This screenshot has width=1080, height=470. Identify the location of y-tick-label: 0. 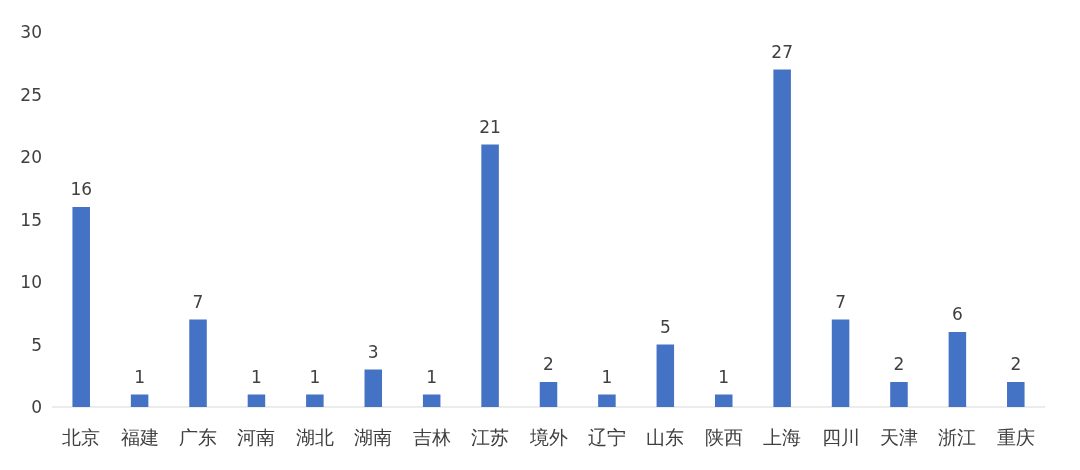
(36, 407).